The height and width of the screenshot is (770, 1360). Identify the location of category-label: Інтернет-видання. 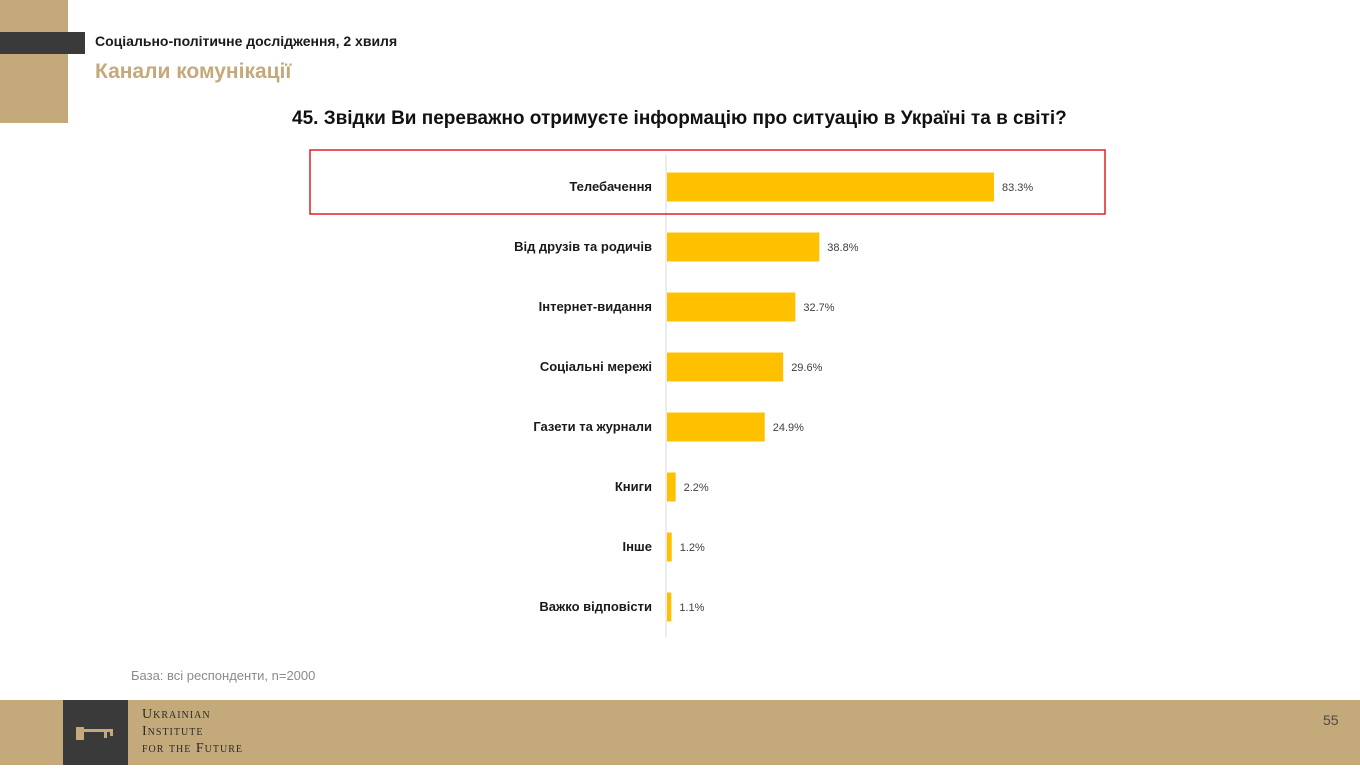
(595, 306).